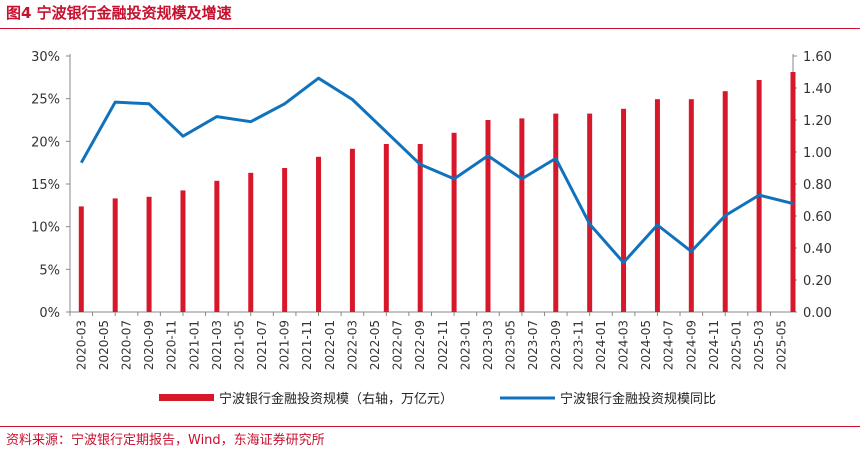 Image resolution: width=865 pixels, height=450 pixels. What do you see at coordinates (782, 345) in the screenshot?
I see `x-tick-label: 2025-05` at bounding box center [782, 345].